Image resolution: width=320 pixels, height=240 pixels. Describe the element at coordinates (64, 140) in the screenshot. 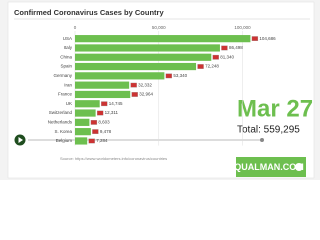

I see `category-label: Belgium` at that location.